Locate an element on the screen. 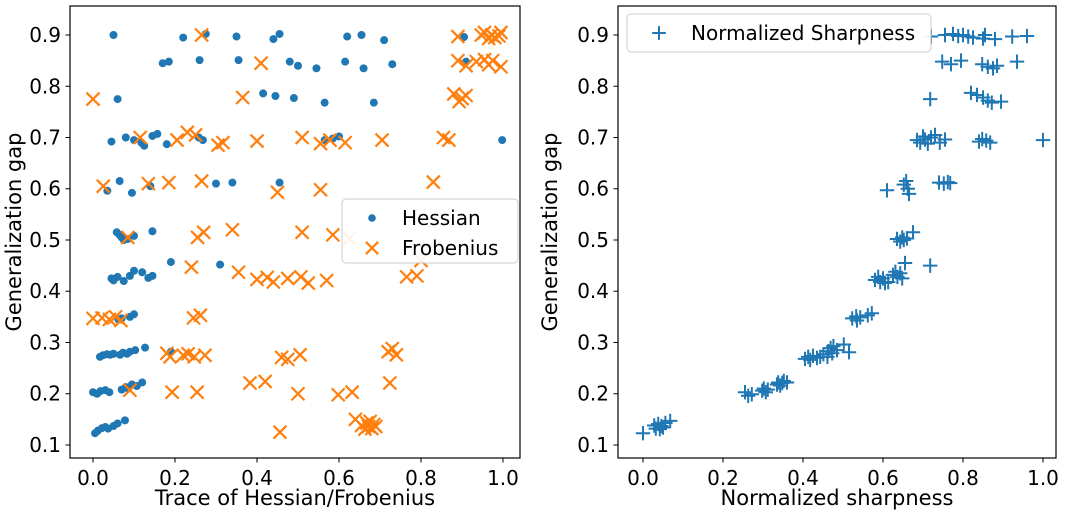 This screenshot has height=515, width=1080. x-tick-label: 0.2 is located at coordinates (723, 478).